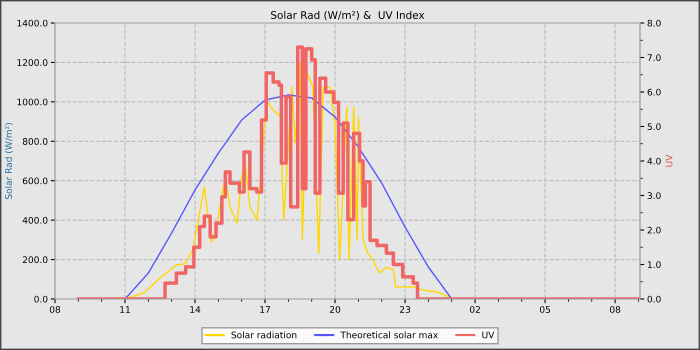 The width and height of the screenshot is (700, 350). Describe the element at coordinates (195, 309) in the screenshot. I see `x-tick-label: 14` at that location.